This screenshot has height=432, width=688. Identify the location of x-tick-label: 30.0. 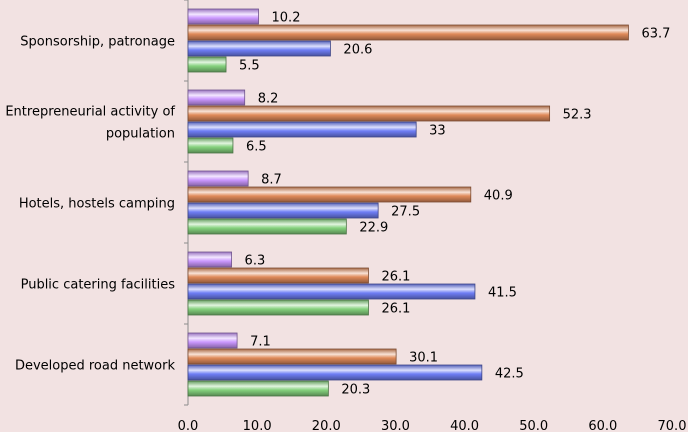
(395, 425).